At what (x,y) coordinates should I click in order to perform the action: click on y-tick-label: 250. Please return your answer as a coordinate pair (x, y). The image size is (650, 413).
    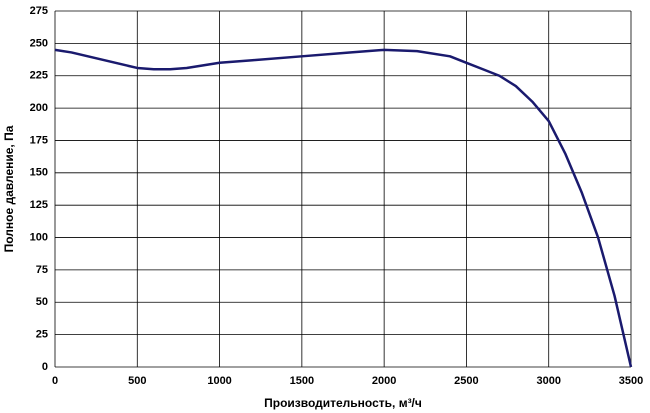
    Looking at the image, I should click on (39, 43).